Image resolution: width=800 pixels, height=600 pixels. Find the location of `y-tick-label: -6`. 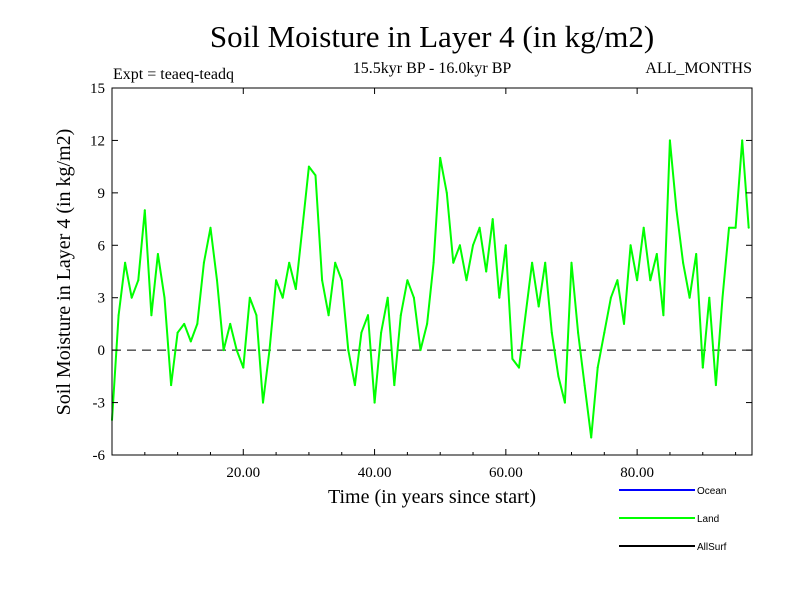

y-tick-label: -6 is located at coordinates (99, 456).